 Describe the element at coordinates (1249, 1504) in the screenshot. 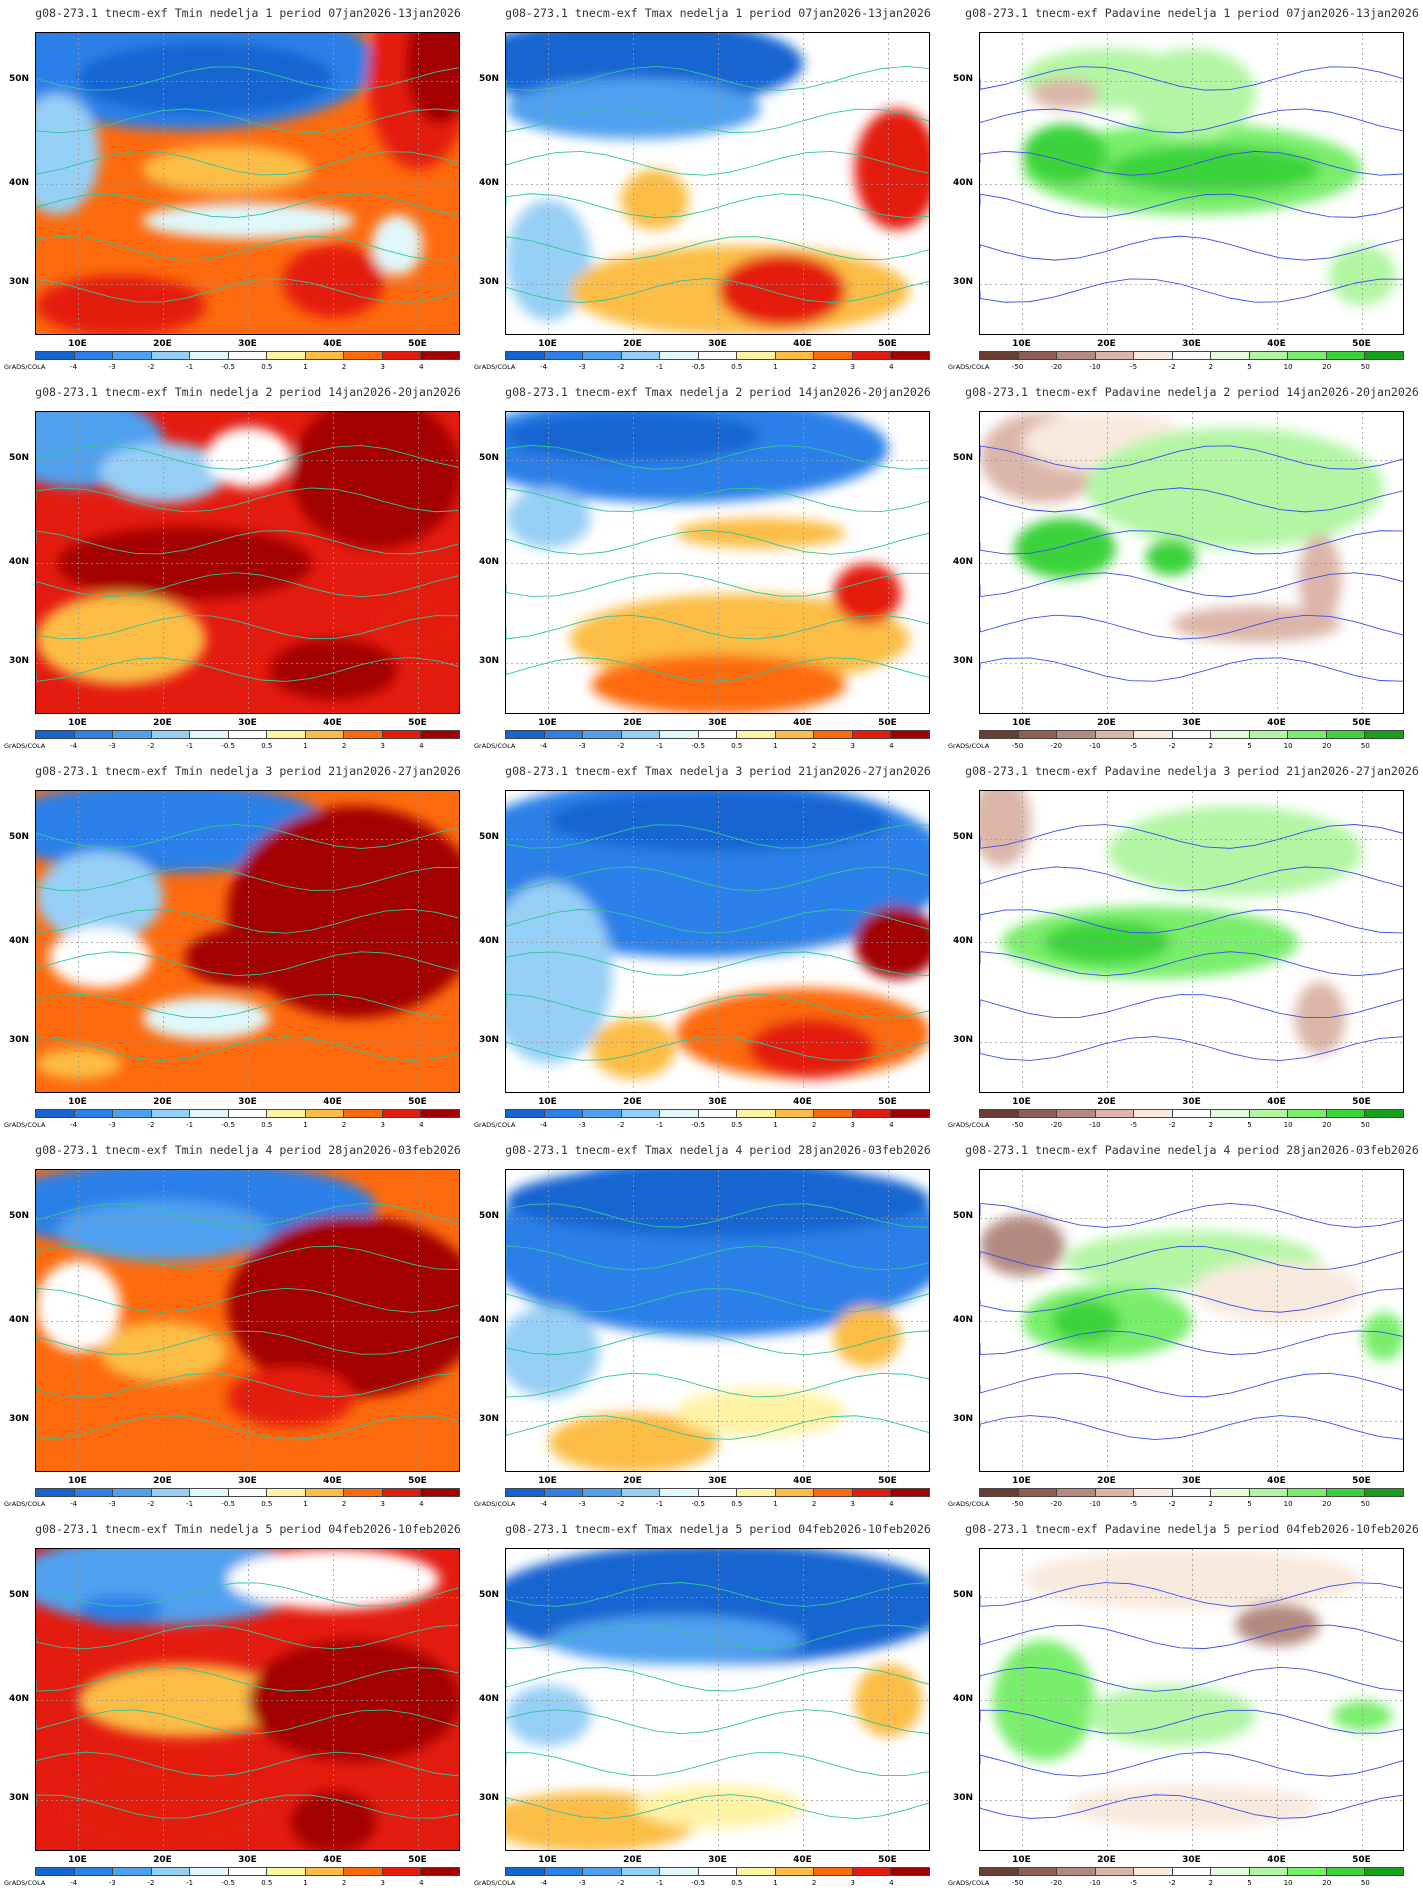

I see `colorbar-label: 5` at that location.